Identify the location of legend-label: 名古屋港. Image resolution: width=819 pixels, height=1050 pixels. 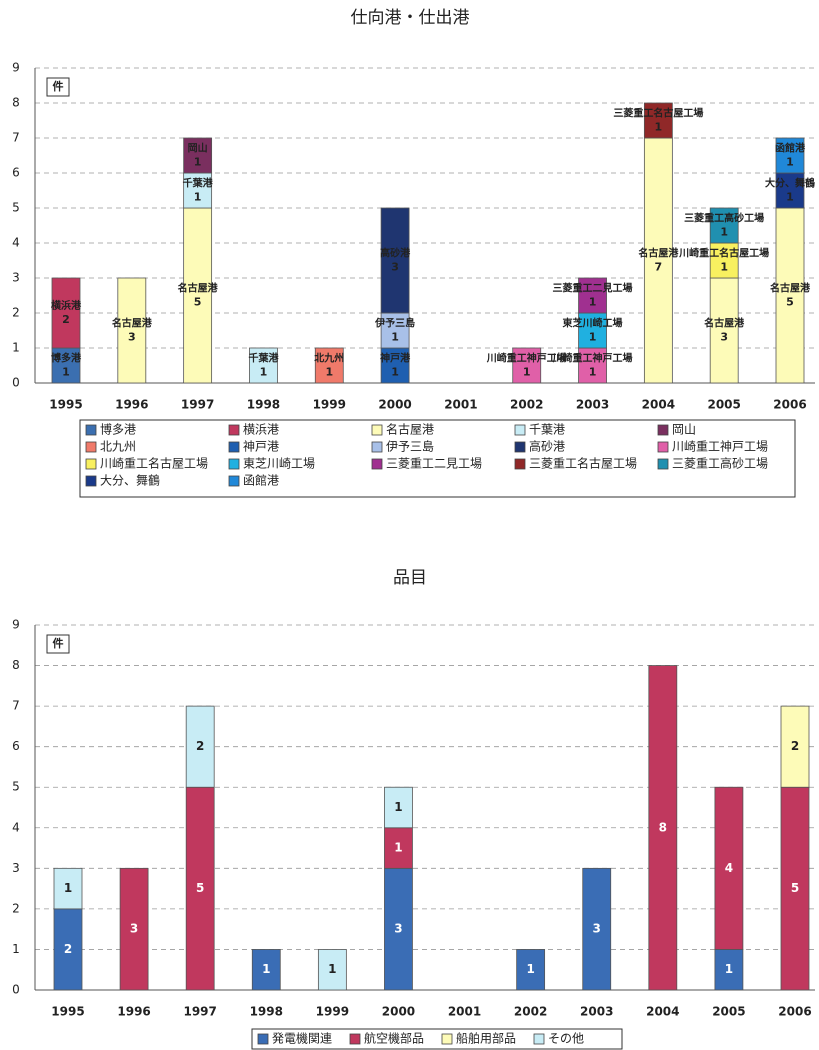
(410, 429).